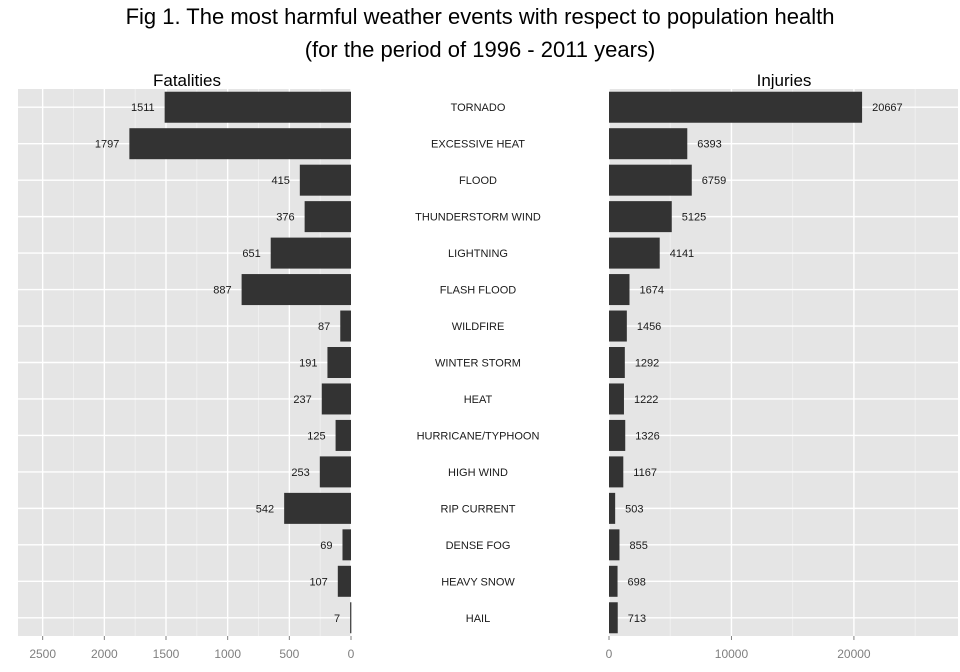  Describe the element at coordinates (351, 654) in the screenshot. I see `fatalities-tick-label: 0` at that location.